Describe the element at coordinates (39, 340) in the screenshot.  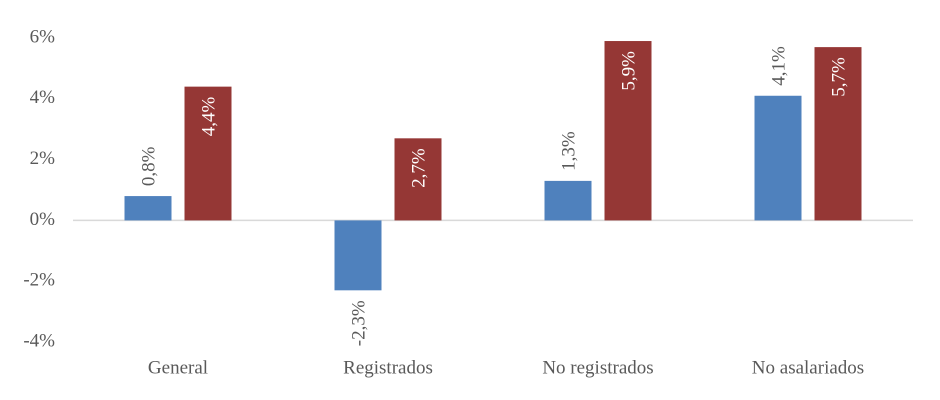
I see `y-tick-label: -4%` at that location.